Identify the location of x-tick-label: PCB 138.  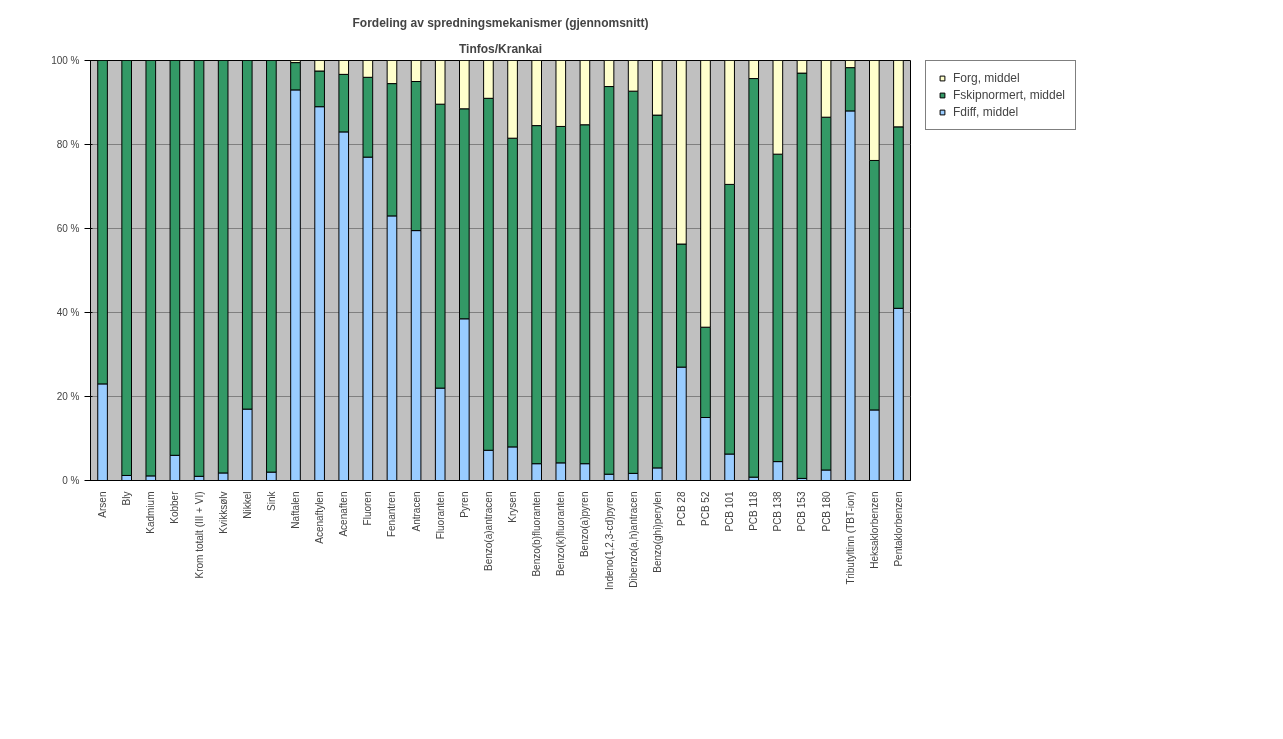
(778, 511).